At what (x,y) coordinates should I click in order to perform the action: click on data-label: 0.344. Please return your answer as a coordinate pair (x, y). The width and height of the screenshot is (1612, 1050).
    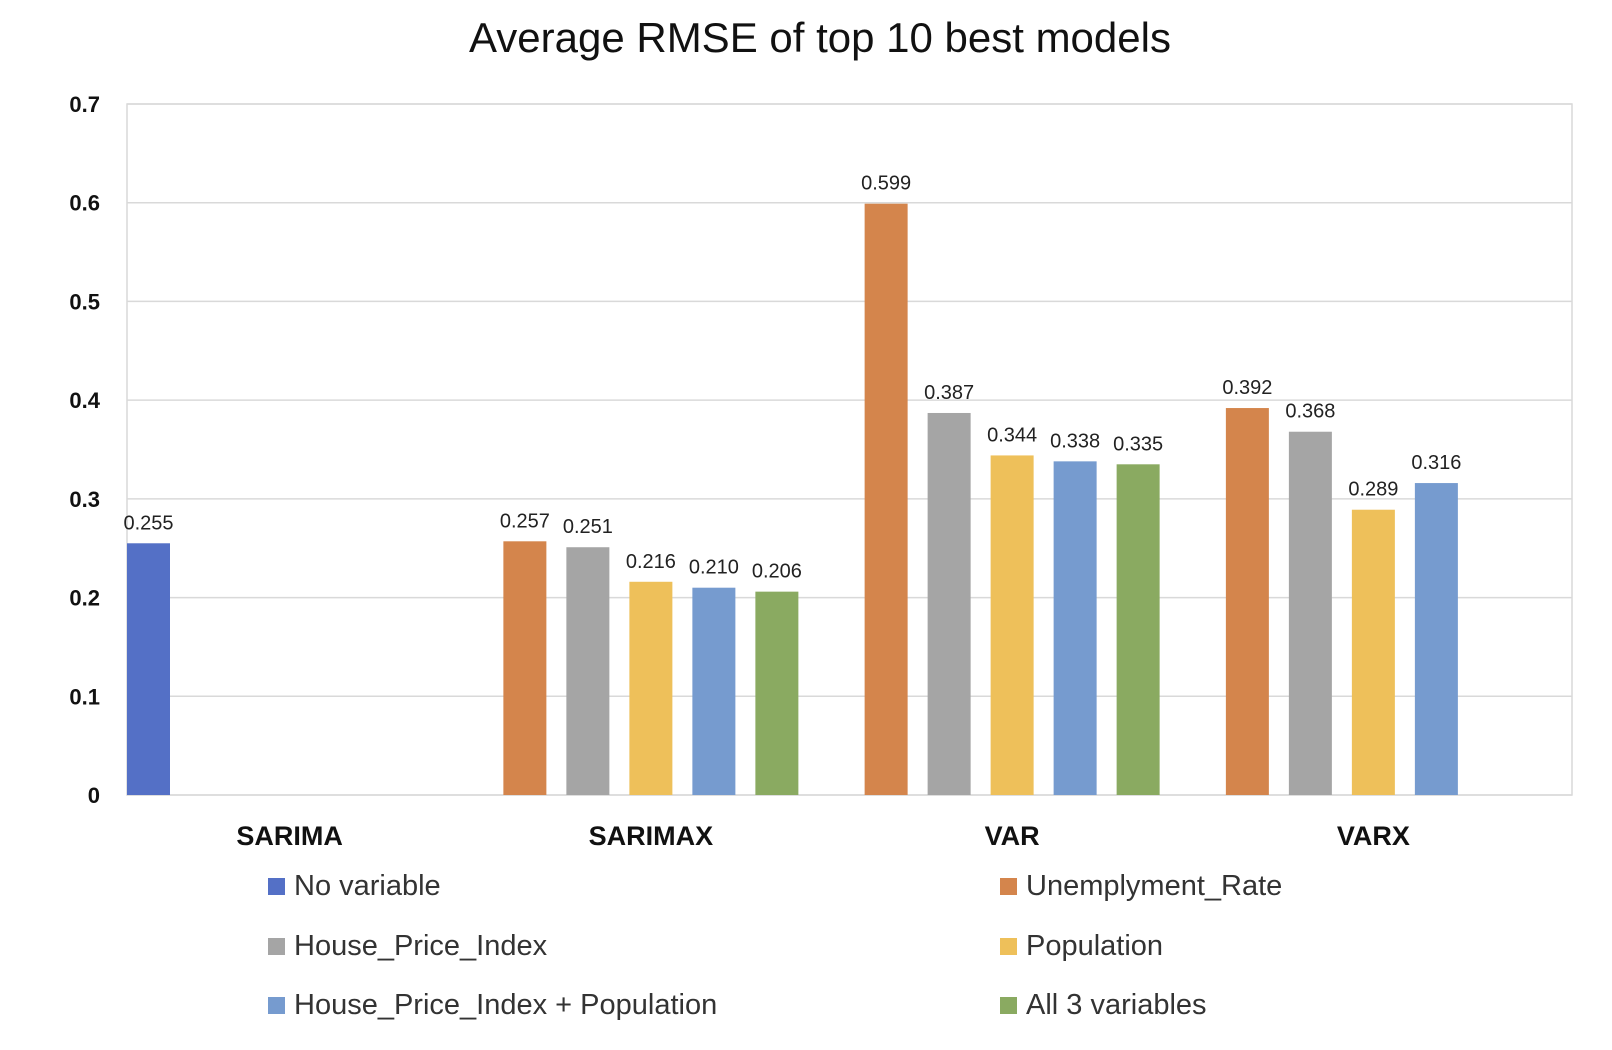
    Looking at the image, I should click on (1012, 435).